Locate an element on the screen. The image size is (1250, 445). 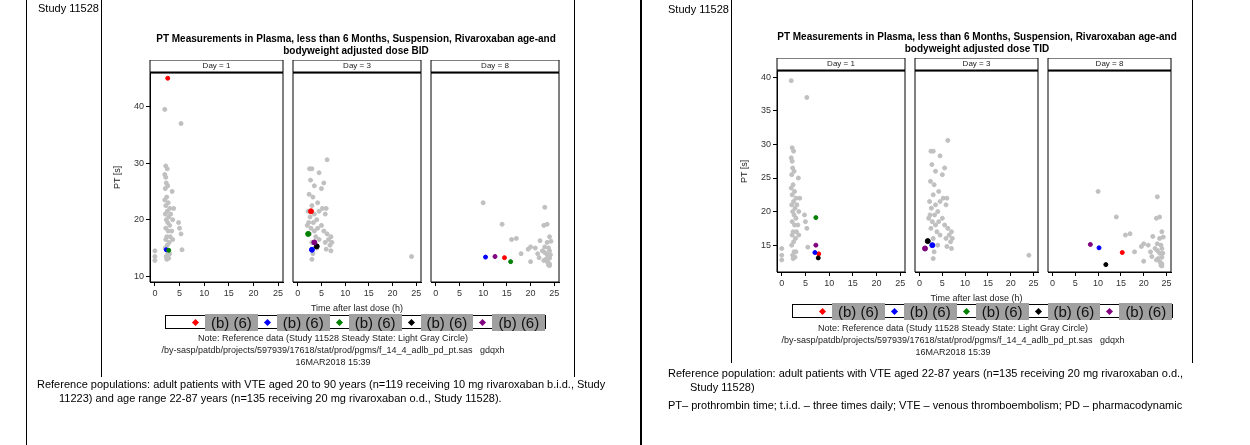
y-tick-label: 25 is located at coordinates (765, 177).